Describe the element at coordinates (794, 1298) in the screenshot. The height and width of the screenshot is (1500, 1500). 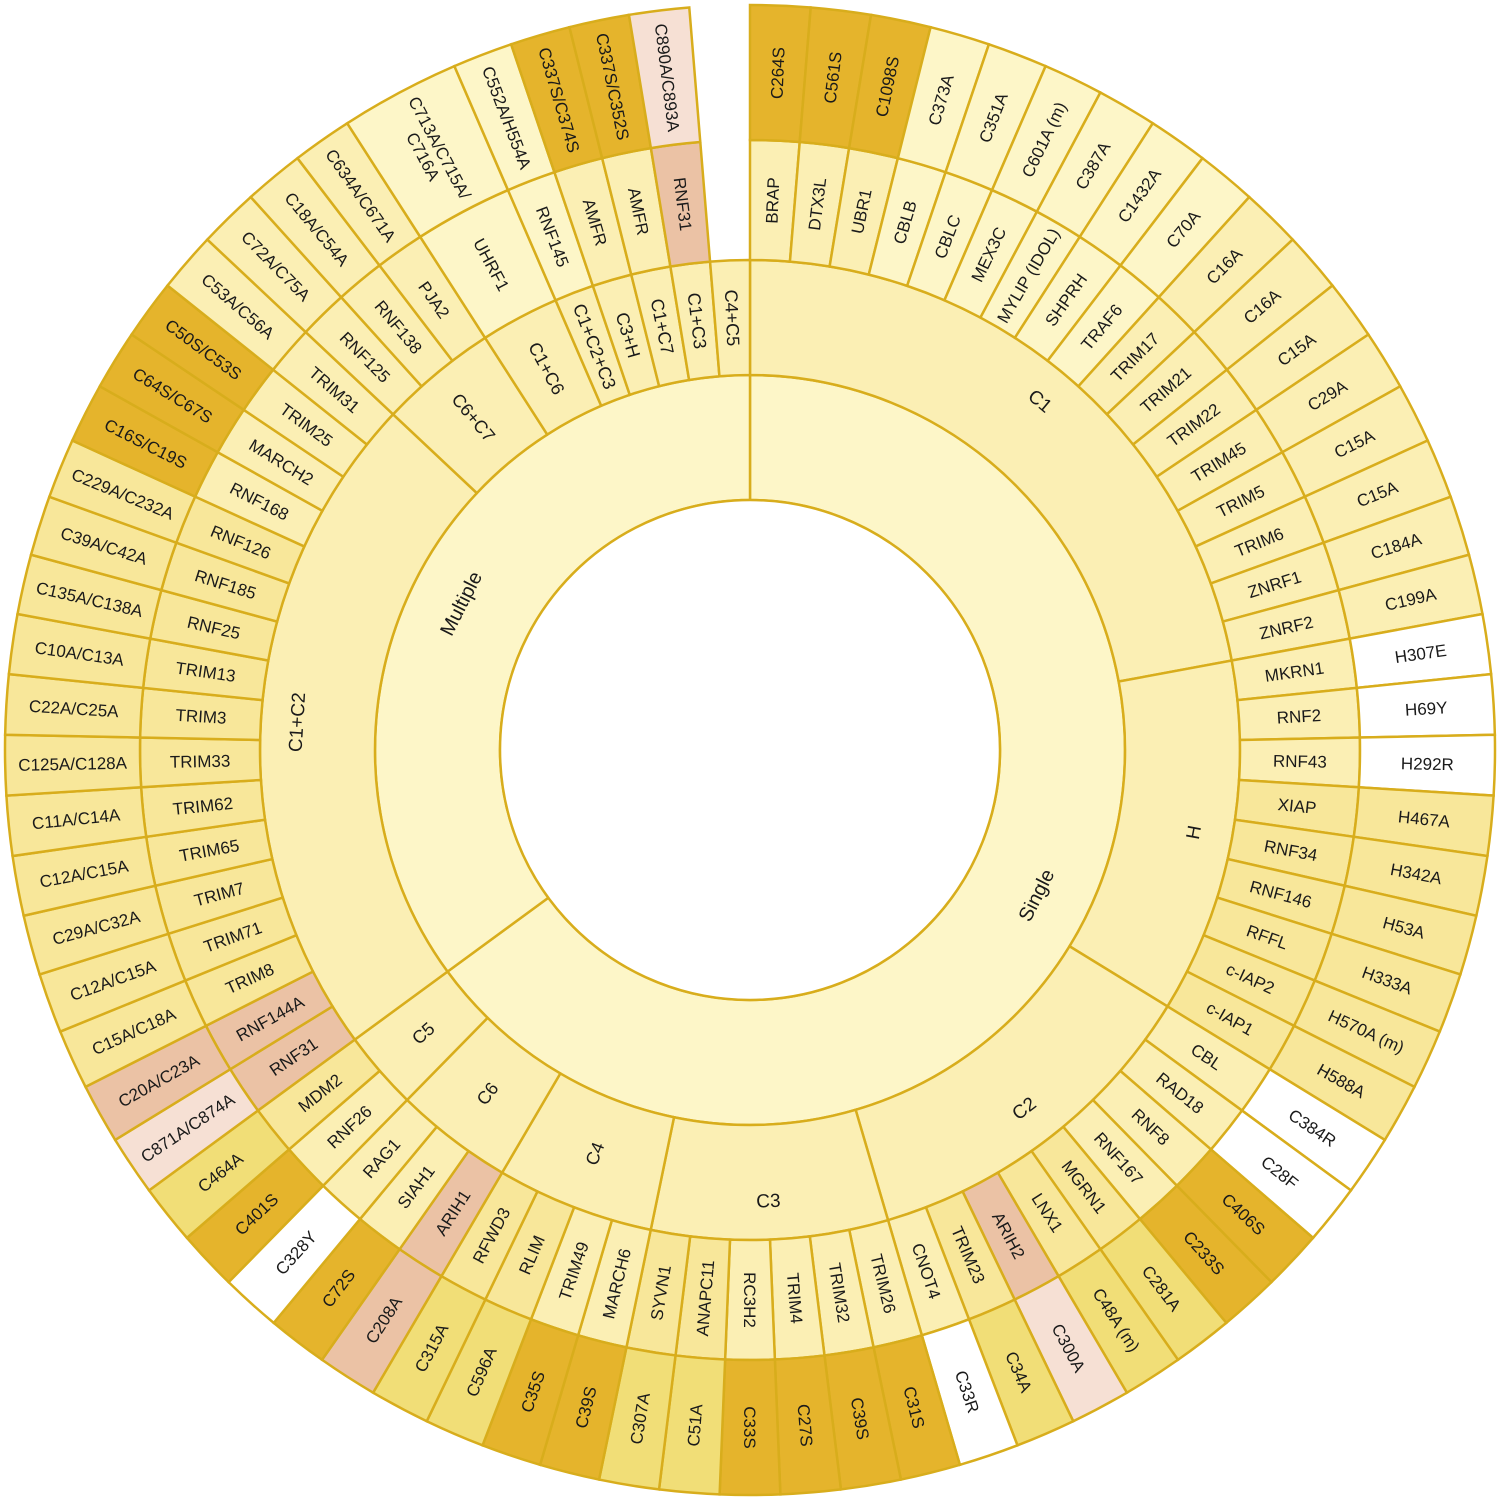
I see `label-gene-trim4: TRIM4` at that location.